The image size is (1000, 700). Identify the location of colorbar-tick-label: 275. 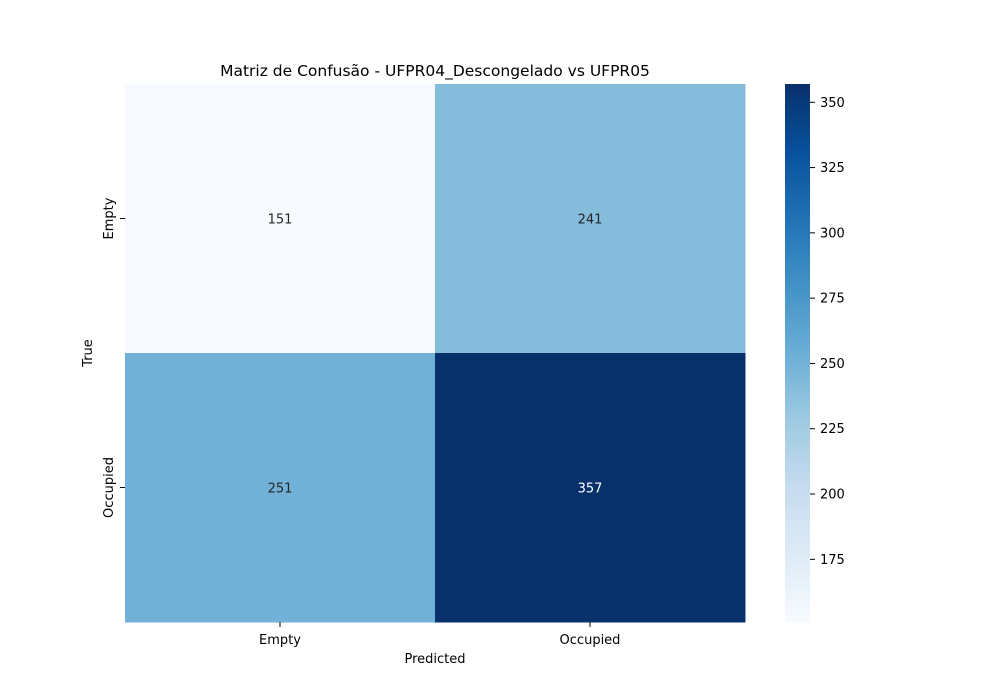
(832, 299).